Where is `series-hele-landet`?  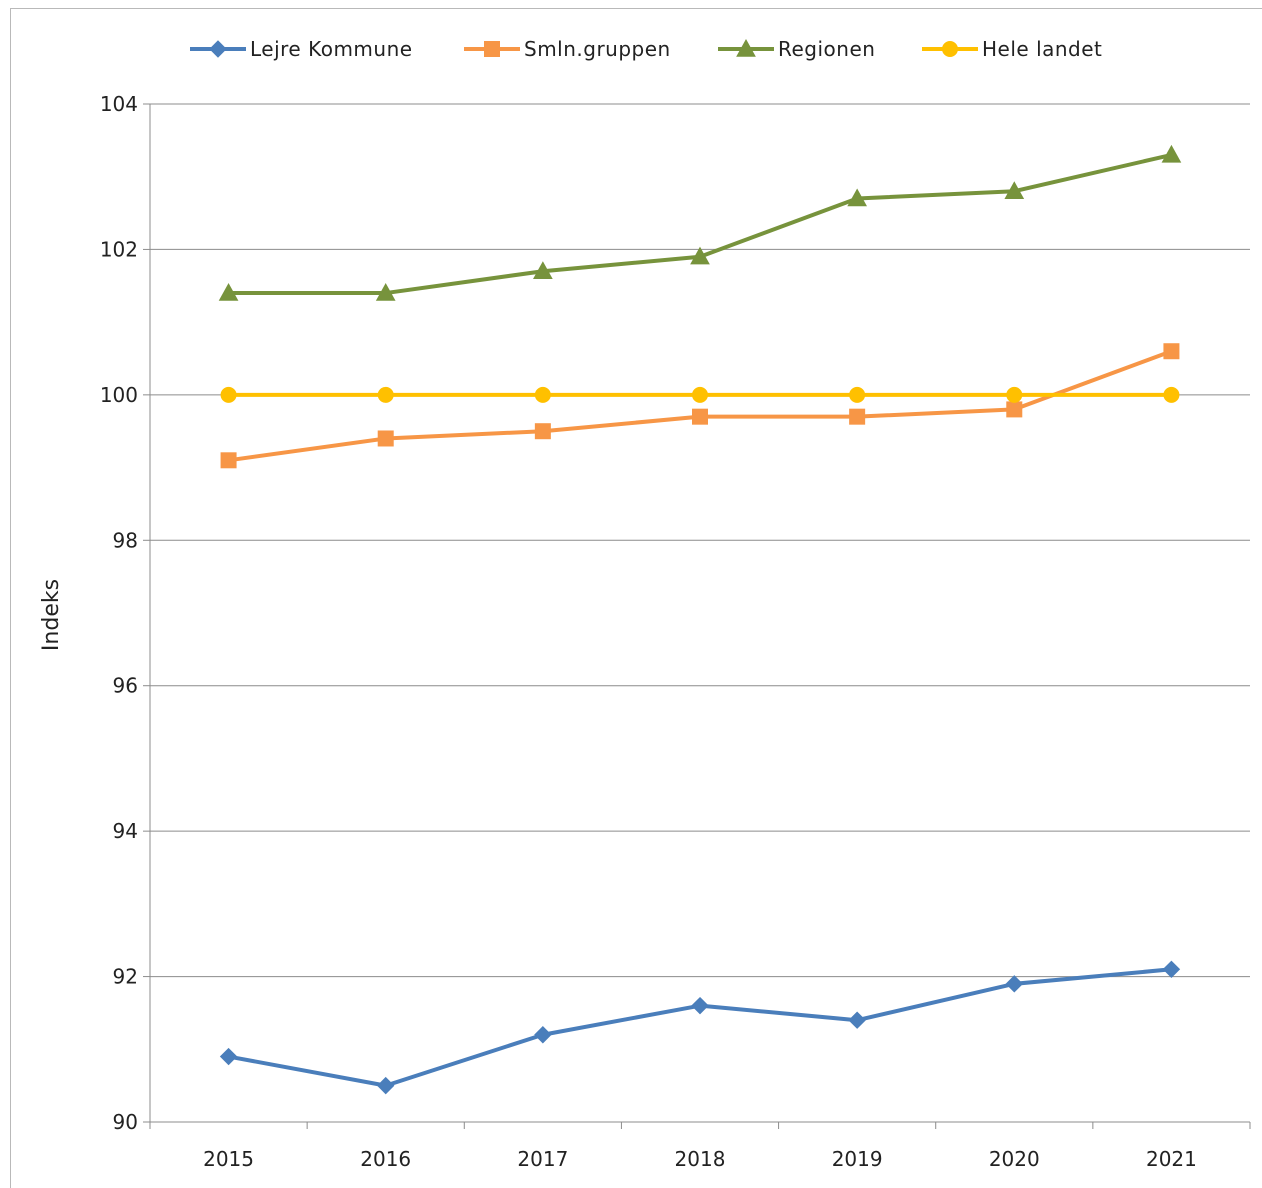
series-hele-landet is located at coordinates (700, 394).